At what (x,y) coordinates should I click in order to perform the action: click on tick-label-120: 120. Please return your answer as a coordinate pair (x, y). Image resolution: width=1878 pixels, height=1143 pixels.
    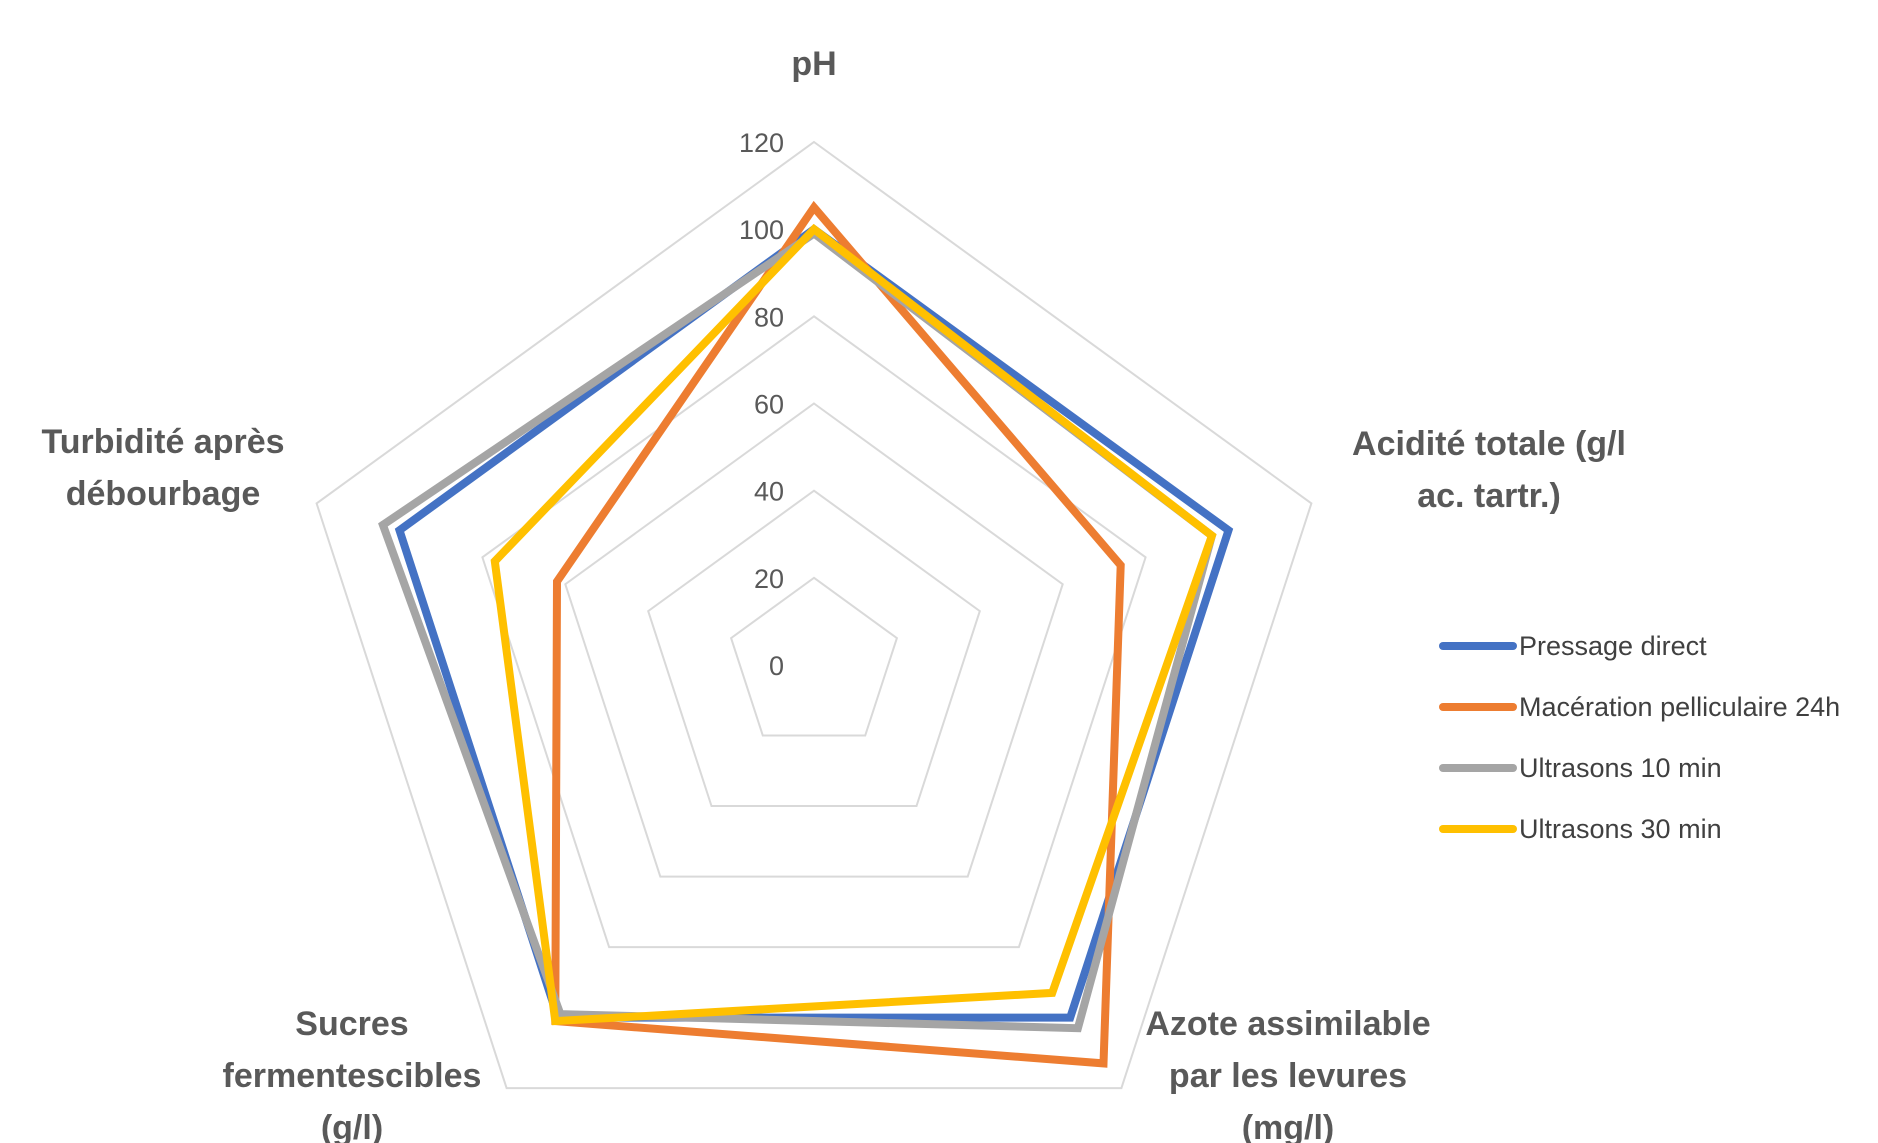
    Looking at the image, I should click on (761, 143).